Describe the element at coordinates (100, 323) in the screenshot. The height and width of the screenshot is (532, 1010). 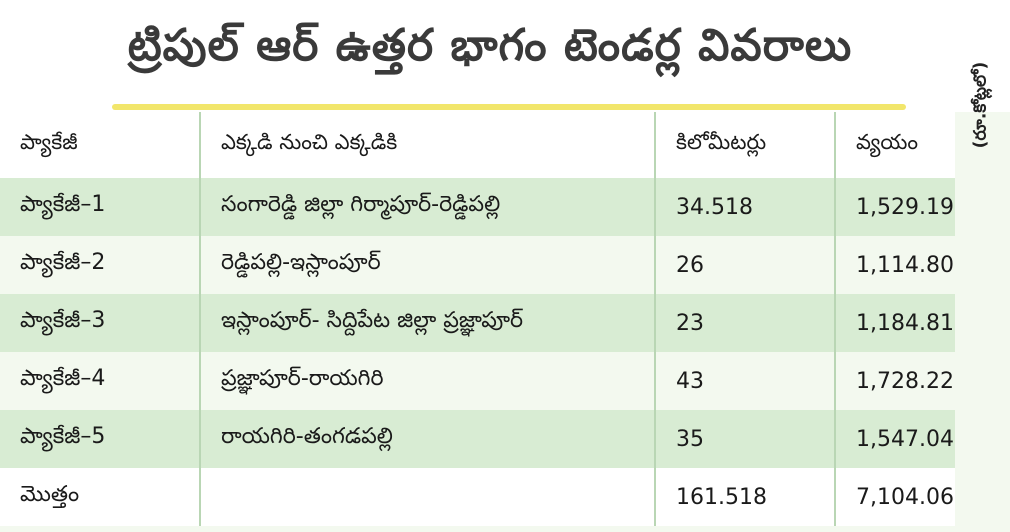
I see `package-cell: ప్యాకేజీ–3` at that location.